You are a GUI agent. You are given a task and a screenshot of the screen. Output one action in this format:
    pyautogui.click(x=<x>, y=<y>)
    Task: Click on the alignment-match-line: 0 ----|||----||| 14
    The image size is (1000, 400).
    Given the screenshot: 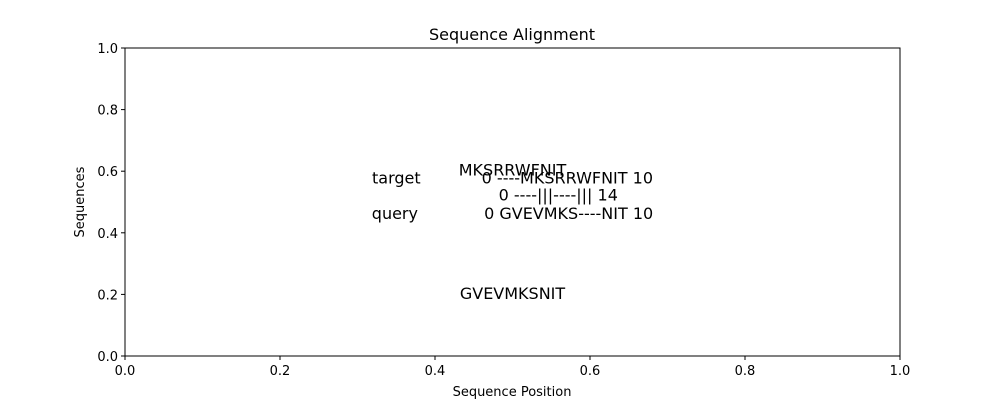 What is the action you would take?
    pyautogui.click(x=512, y=194)
    